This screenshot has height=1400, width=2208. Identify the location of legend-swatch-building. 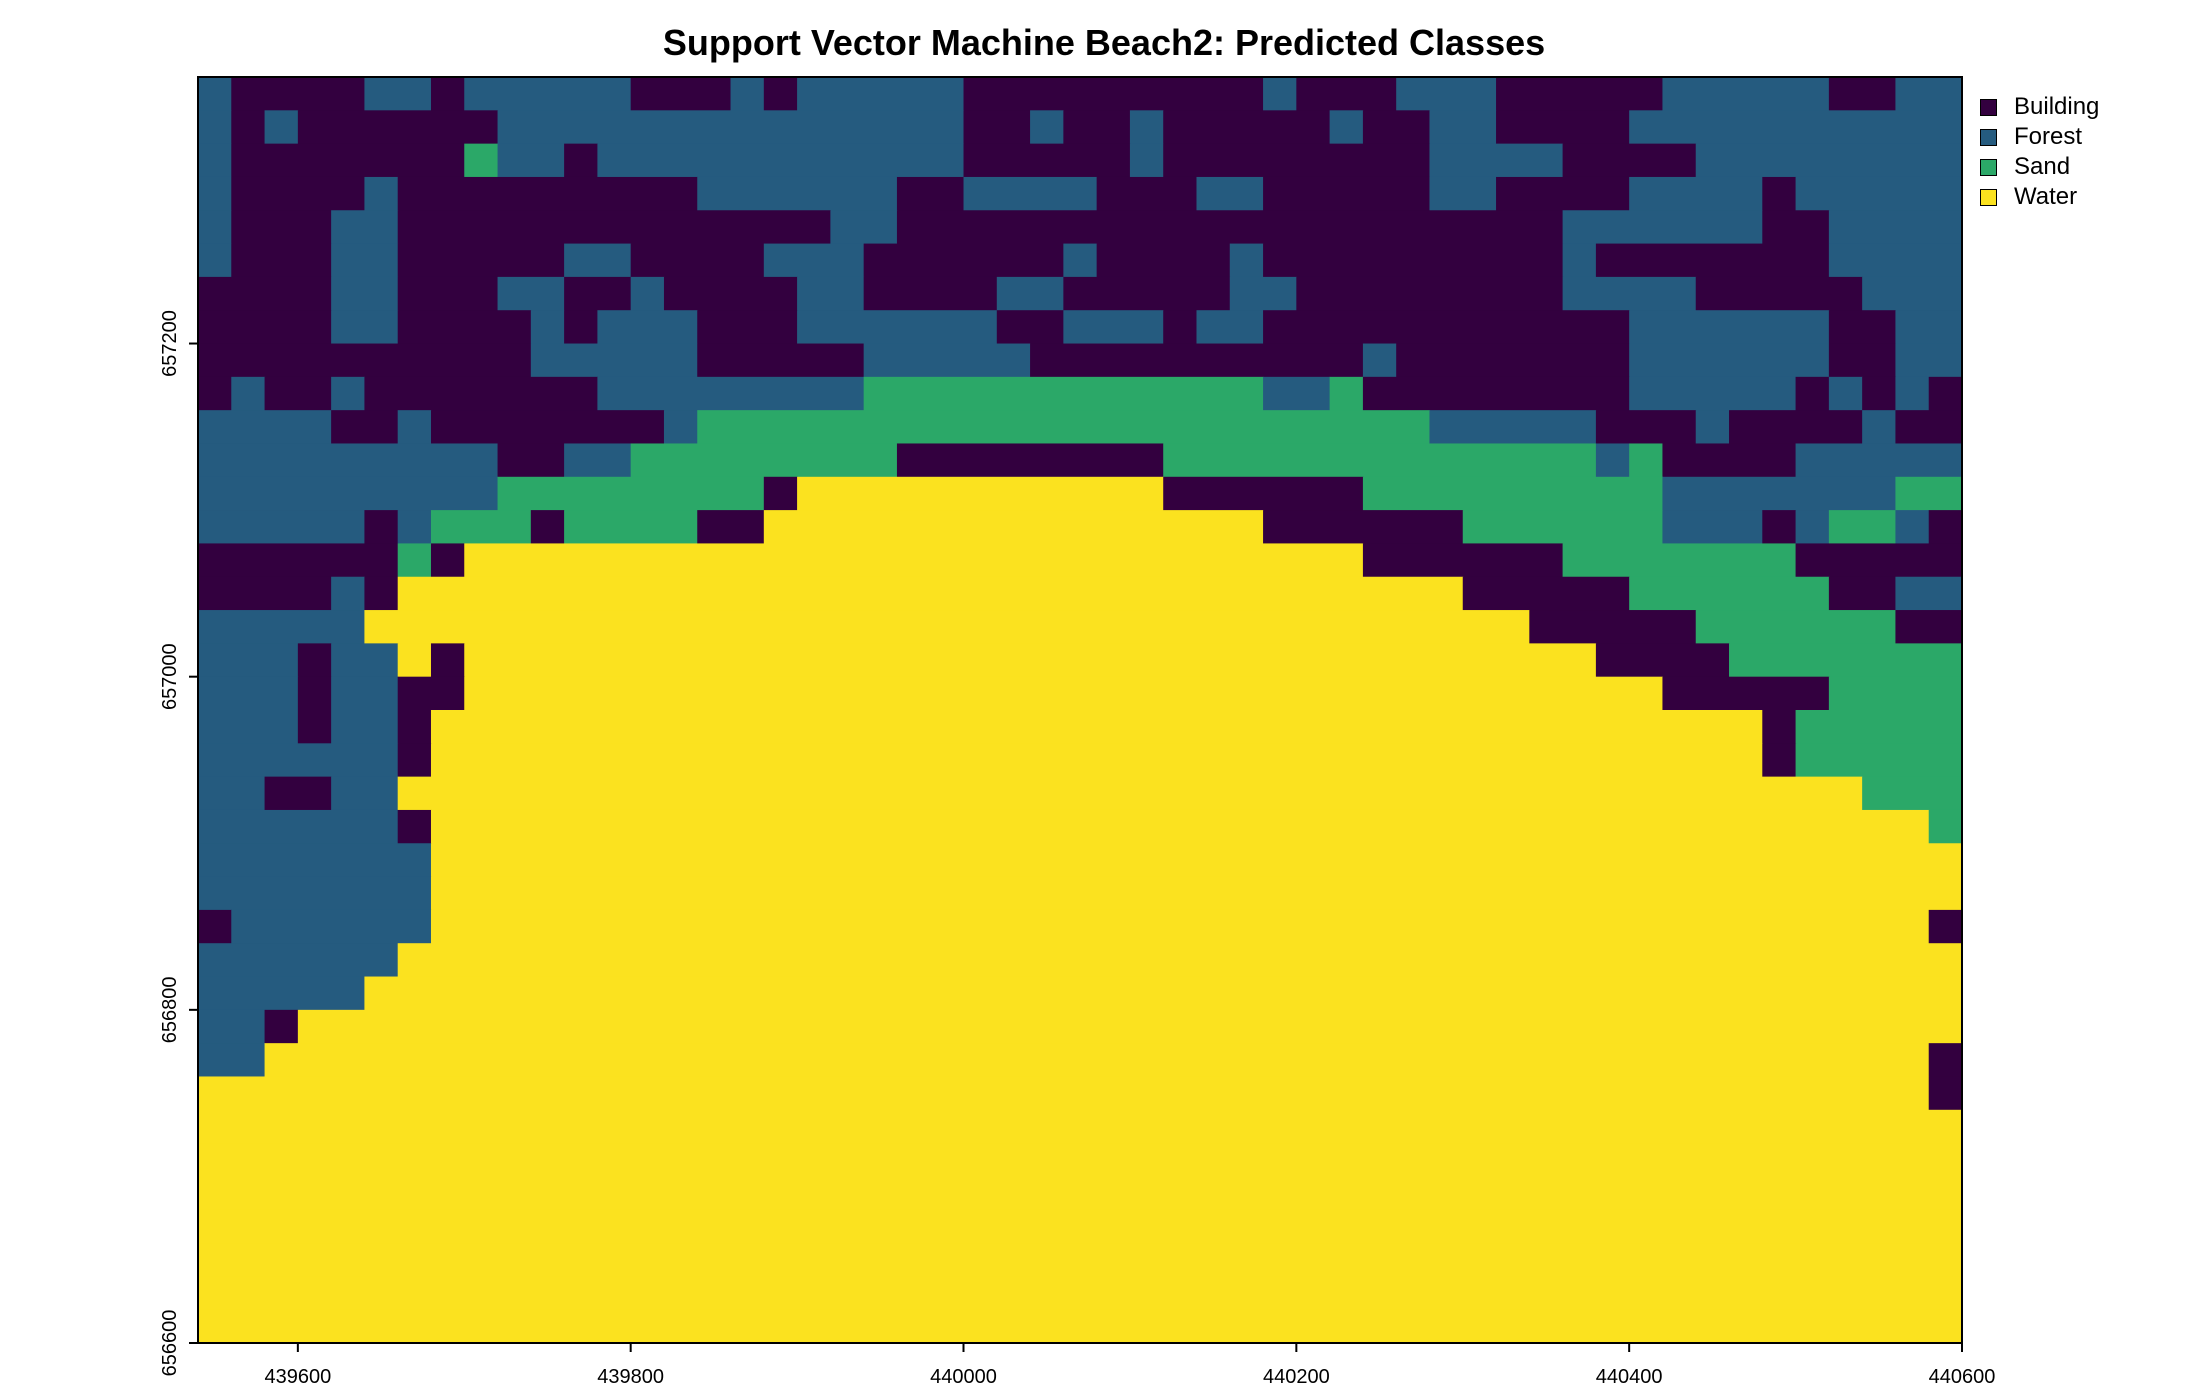
(1988, 107).